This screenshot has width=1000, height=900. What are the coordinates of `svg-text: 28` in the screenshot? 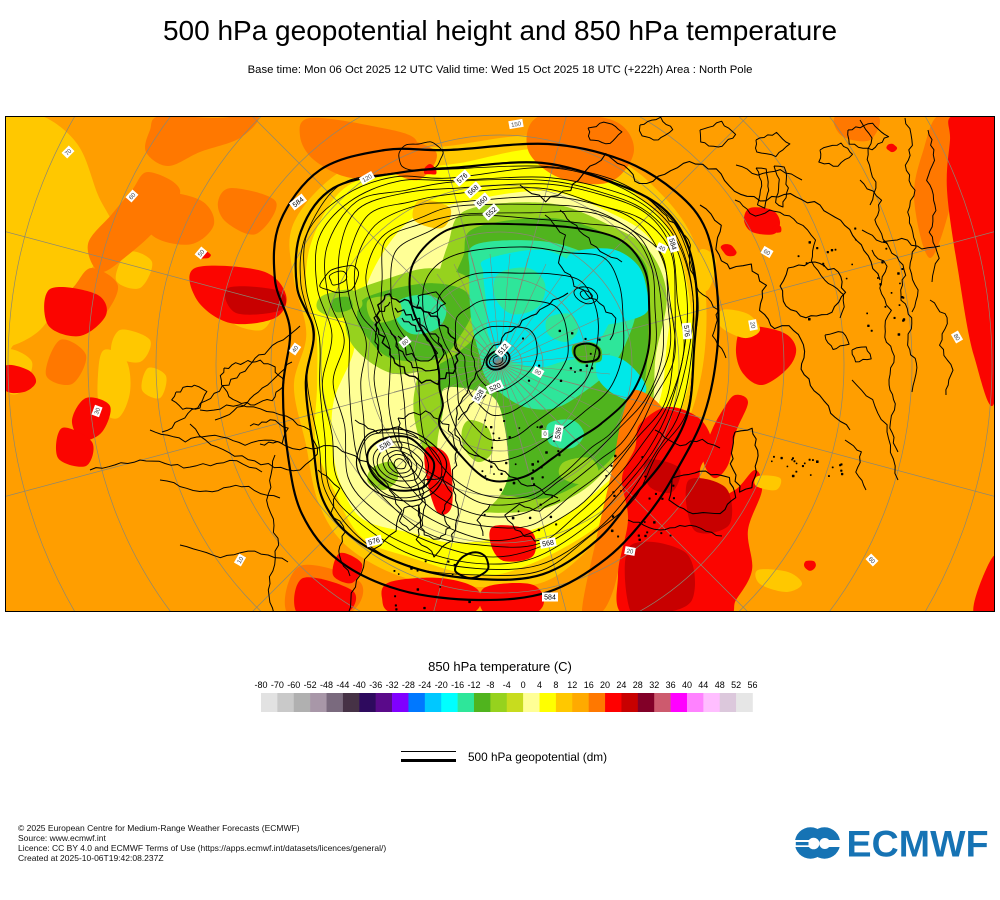 It's located at (638, 685).